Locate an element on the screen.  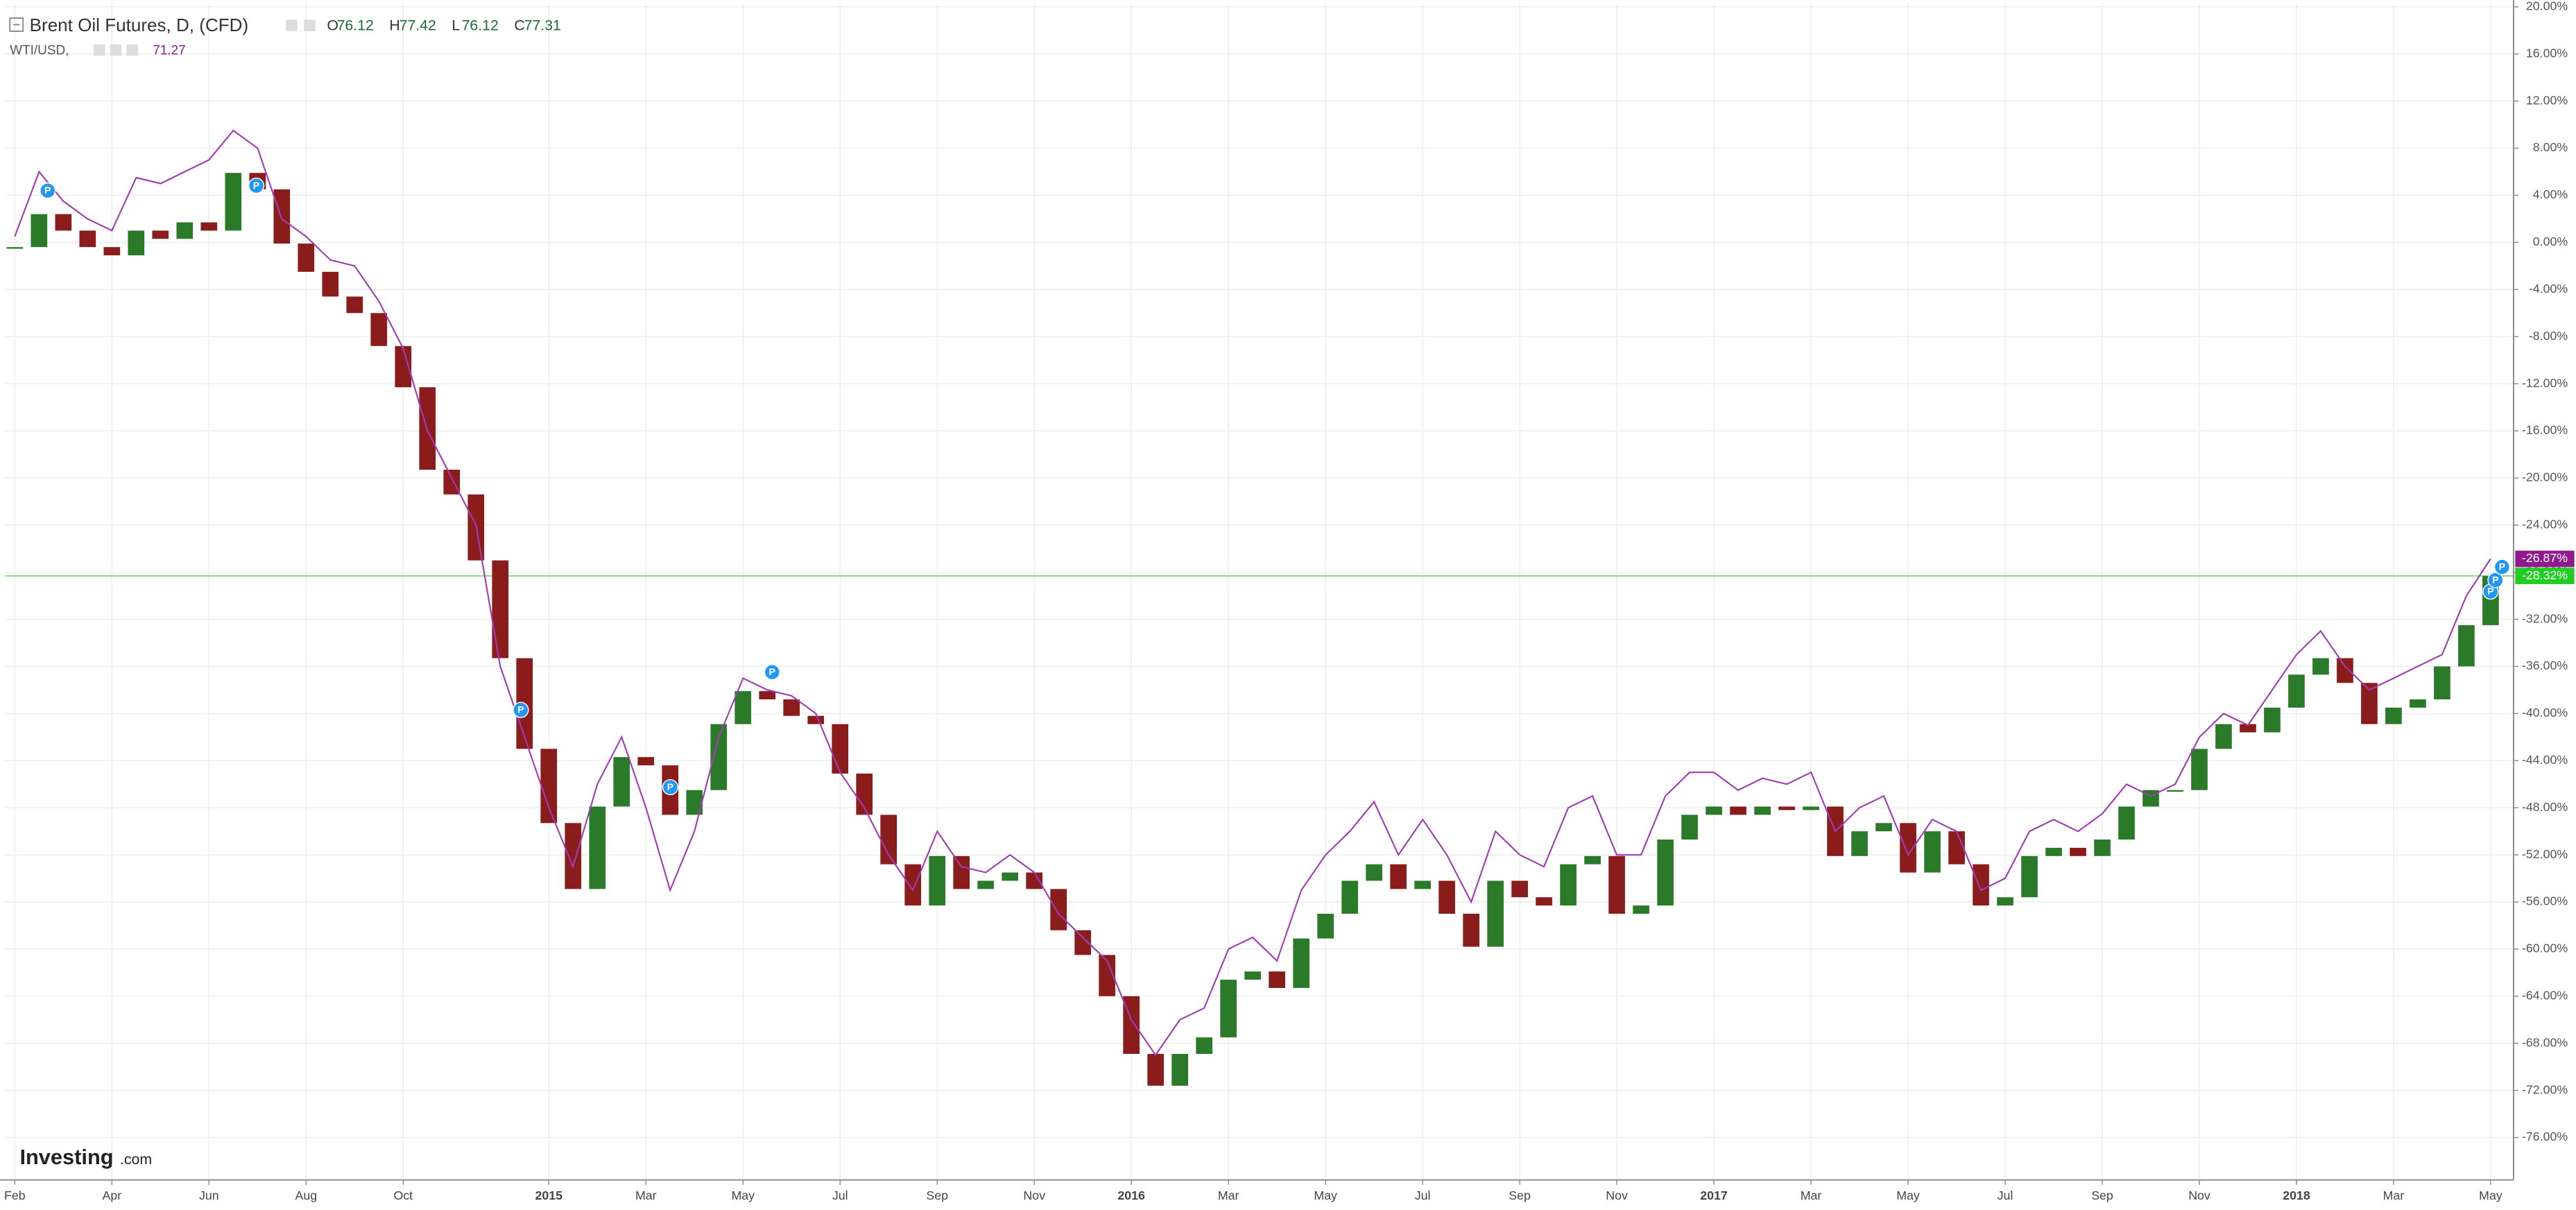
y-tick-label: -16.00% is located at coordinates (2545, 430).